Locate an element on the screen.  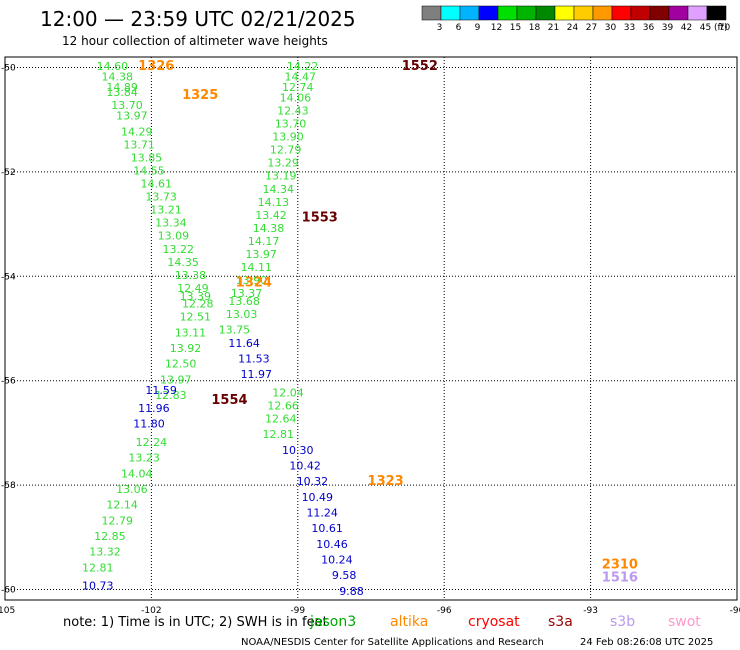
legend-label: 36 is located at coordinates (649, 28).